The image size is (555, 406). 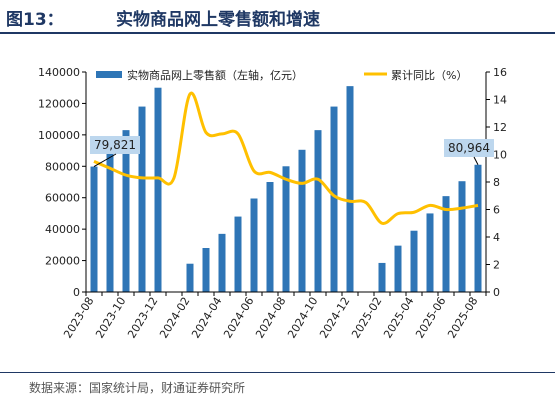 I want to click on data-labels: 79,821 80,964, so click(x=292, y=152).